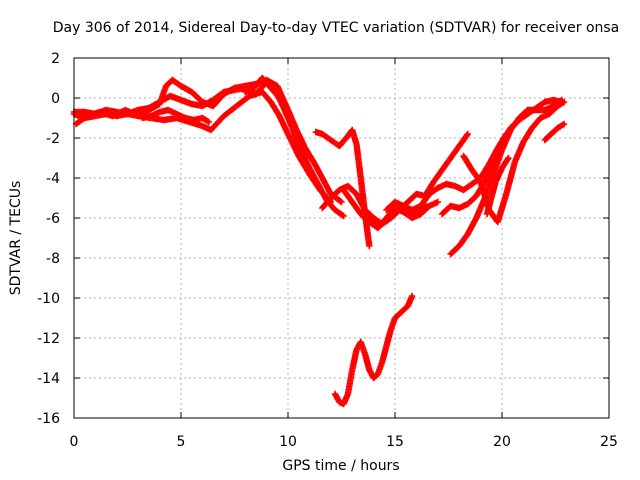 The width and height of the screenshot is (640, 480). Describe the element at coordinates (53, 179) in the screenshot. I see `y-tick-label: -4` at that location.